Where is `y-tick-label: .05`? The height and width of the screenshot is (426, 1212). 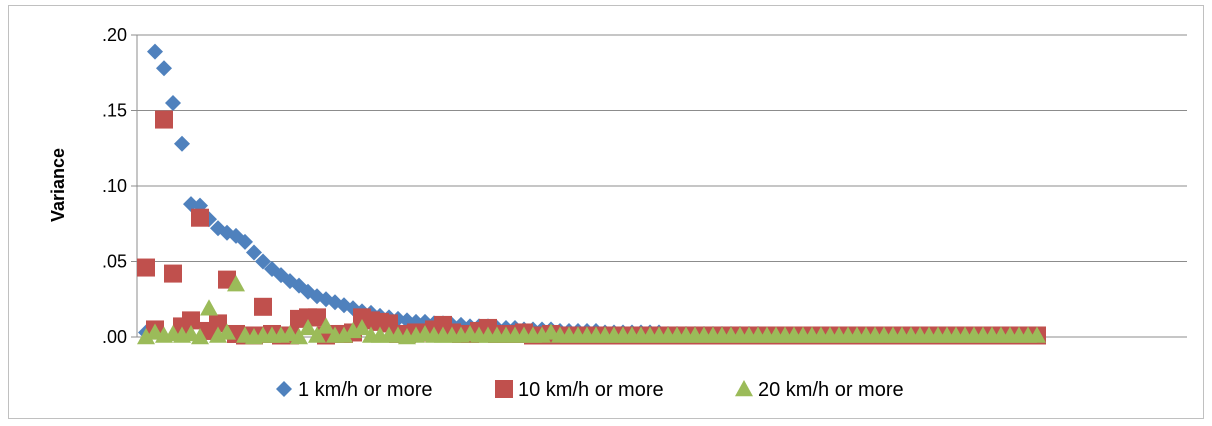
y-tick-label: .05 is located at coordinates (114, 262).